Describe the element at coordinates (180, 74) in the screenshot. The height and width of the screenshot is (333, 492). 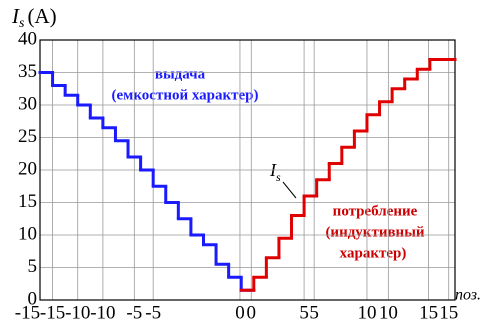
I see `annotation: выдача` at that location.